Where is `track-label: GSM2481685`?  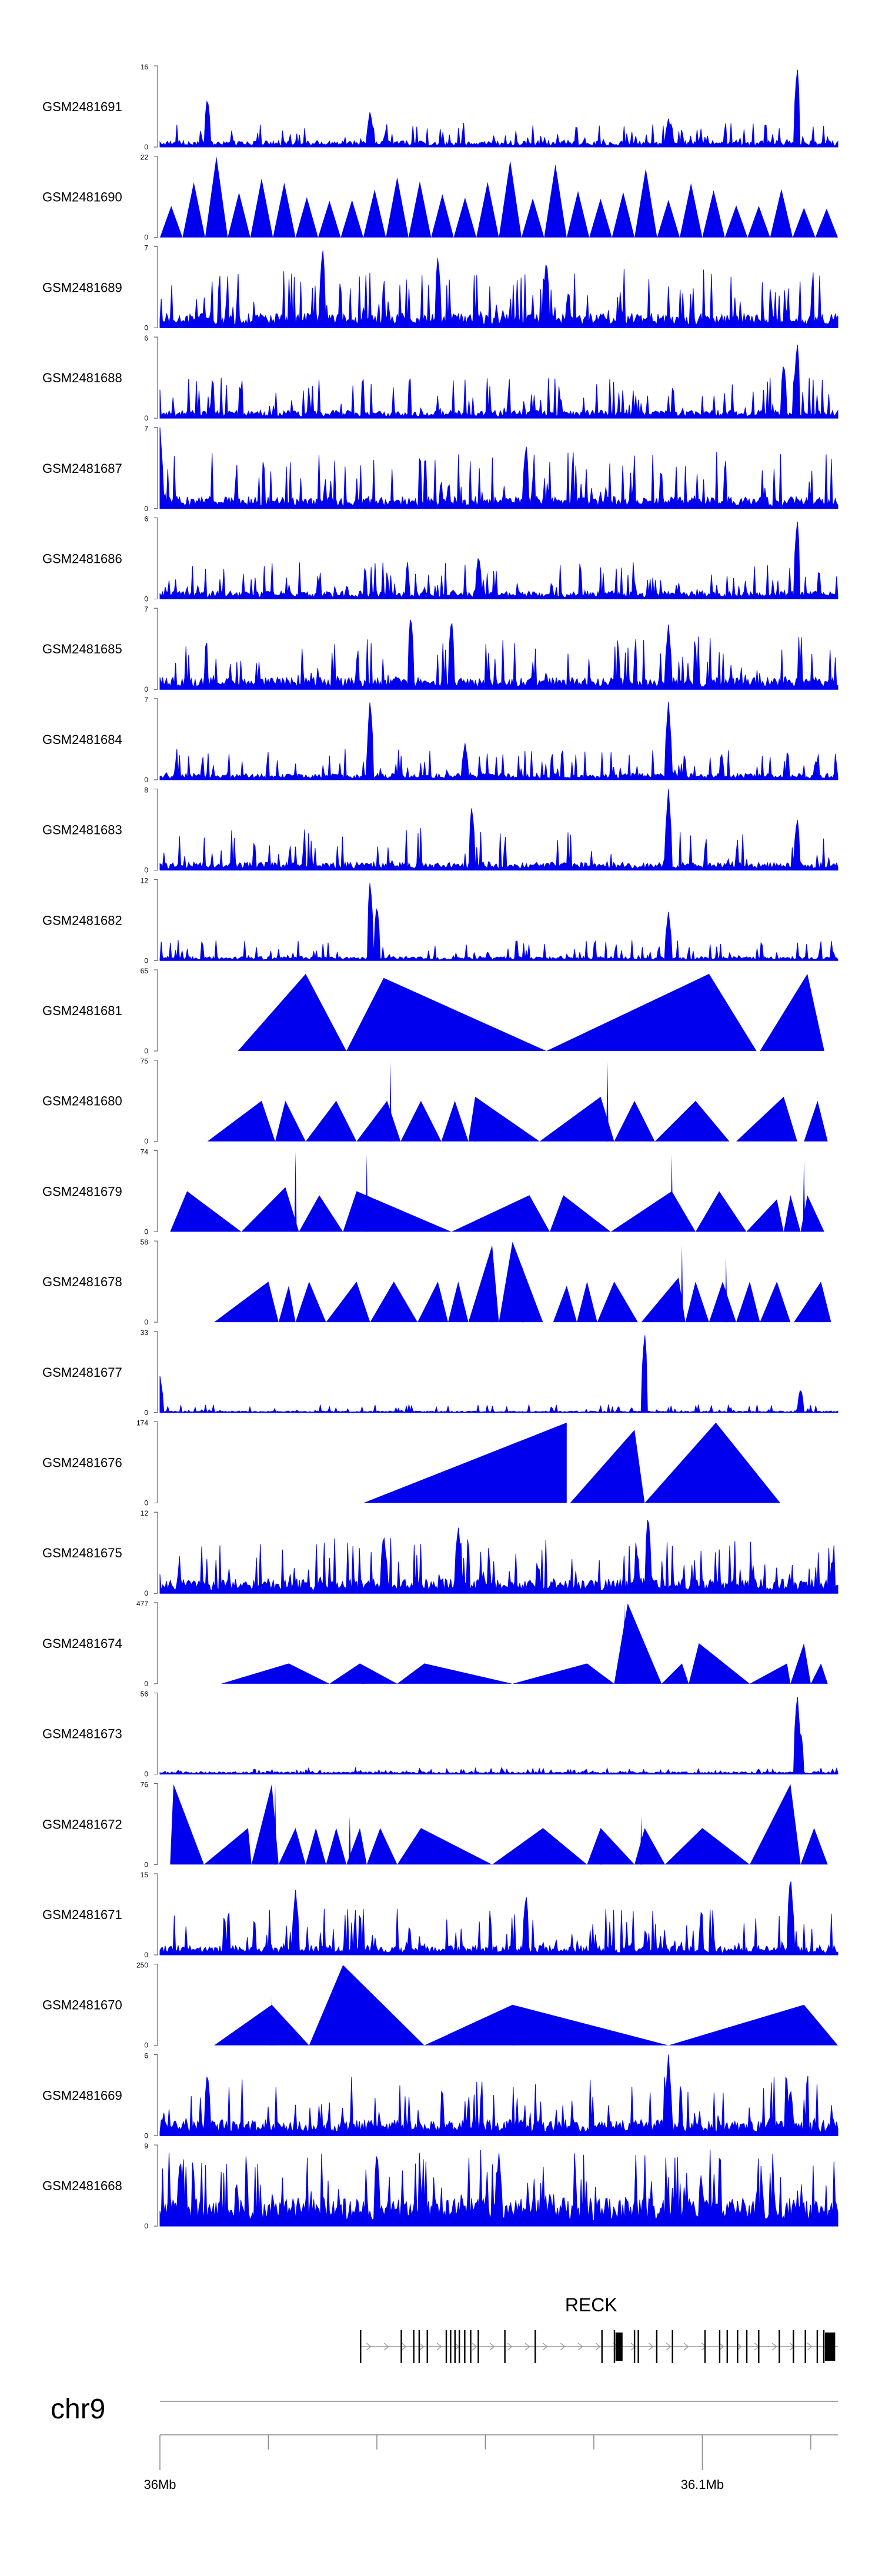 track-label: GSM2481685 is located at coordinates (82, 649).